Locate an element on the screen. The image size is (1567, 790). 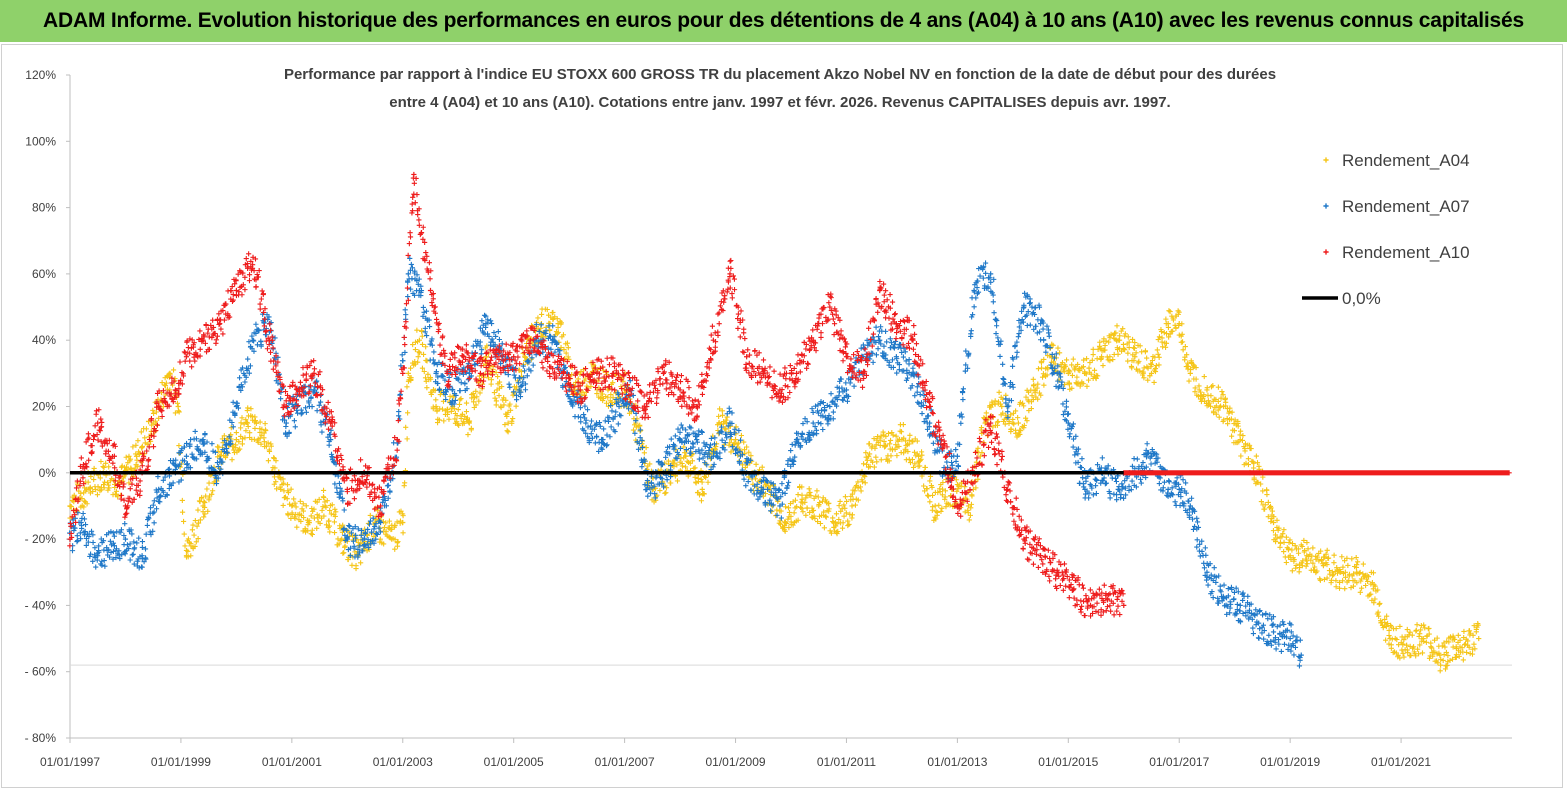
legend-label: Rendement_A10 is located at coordinates (1406, 252).